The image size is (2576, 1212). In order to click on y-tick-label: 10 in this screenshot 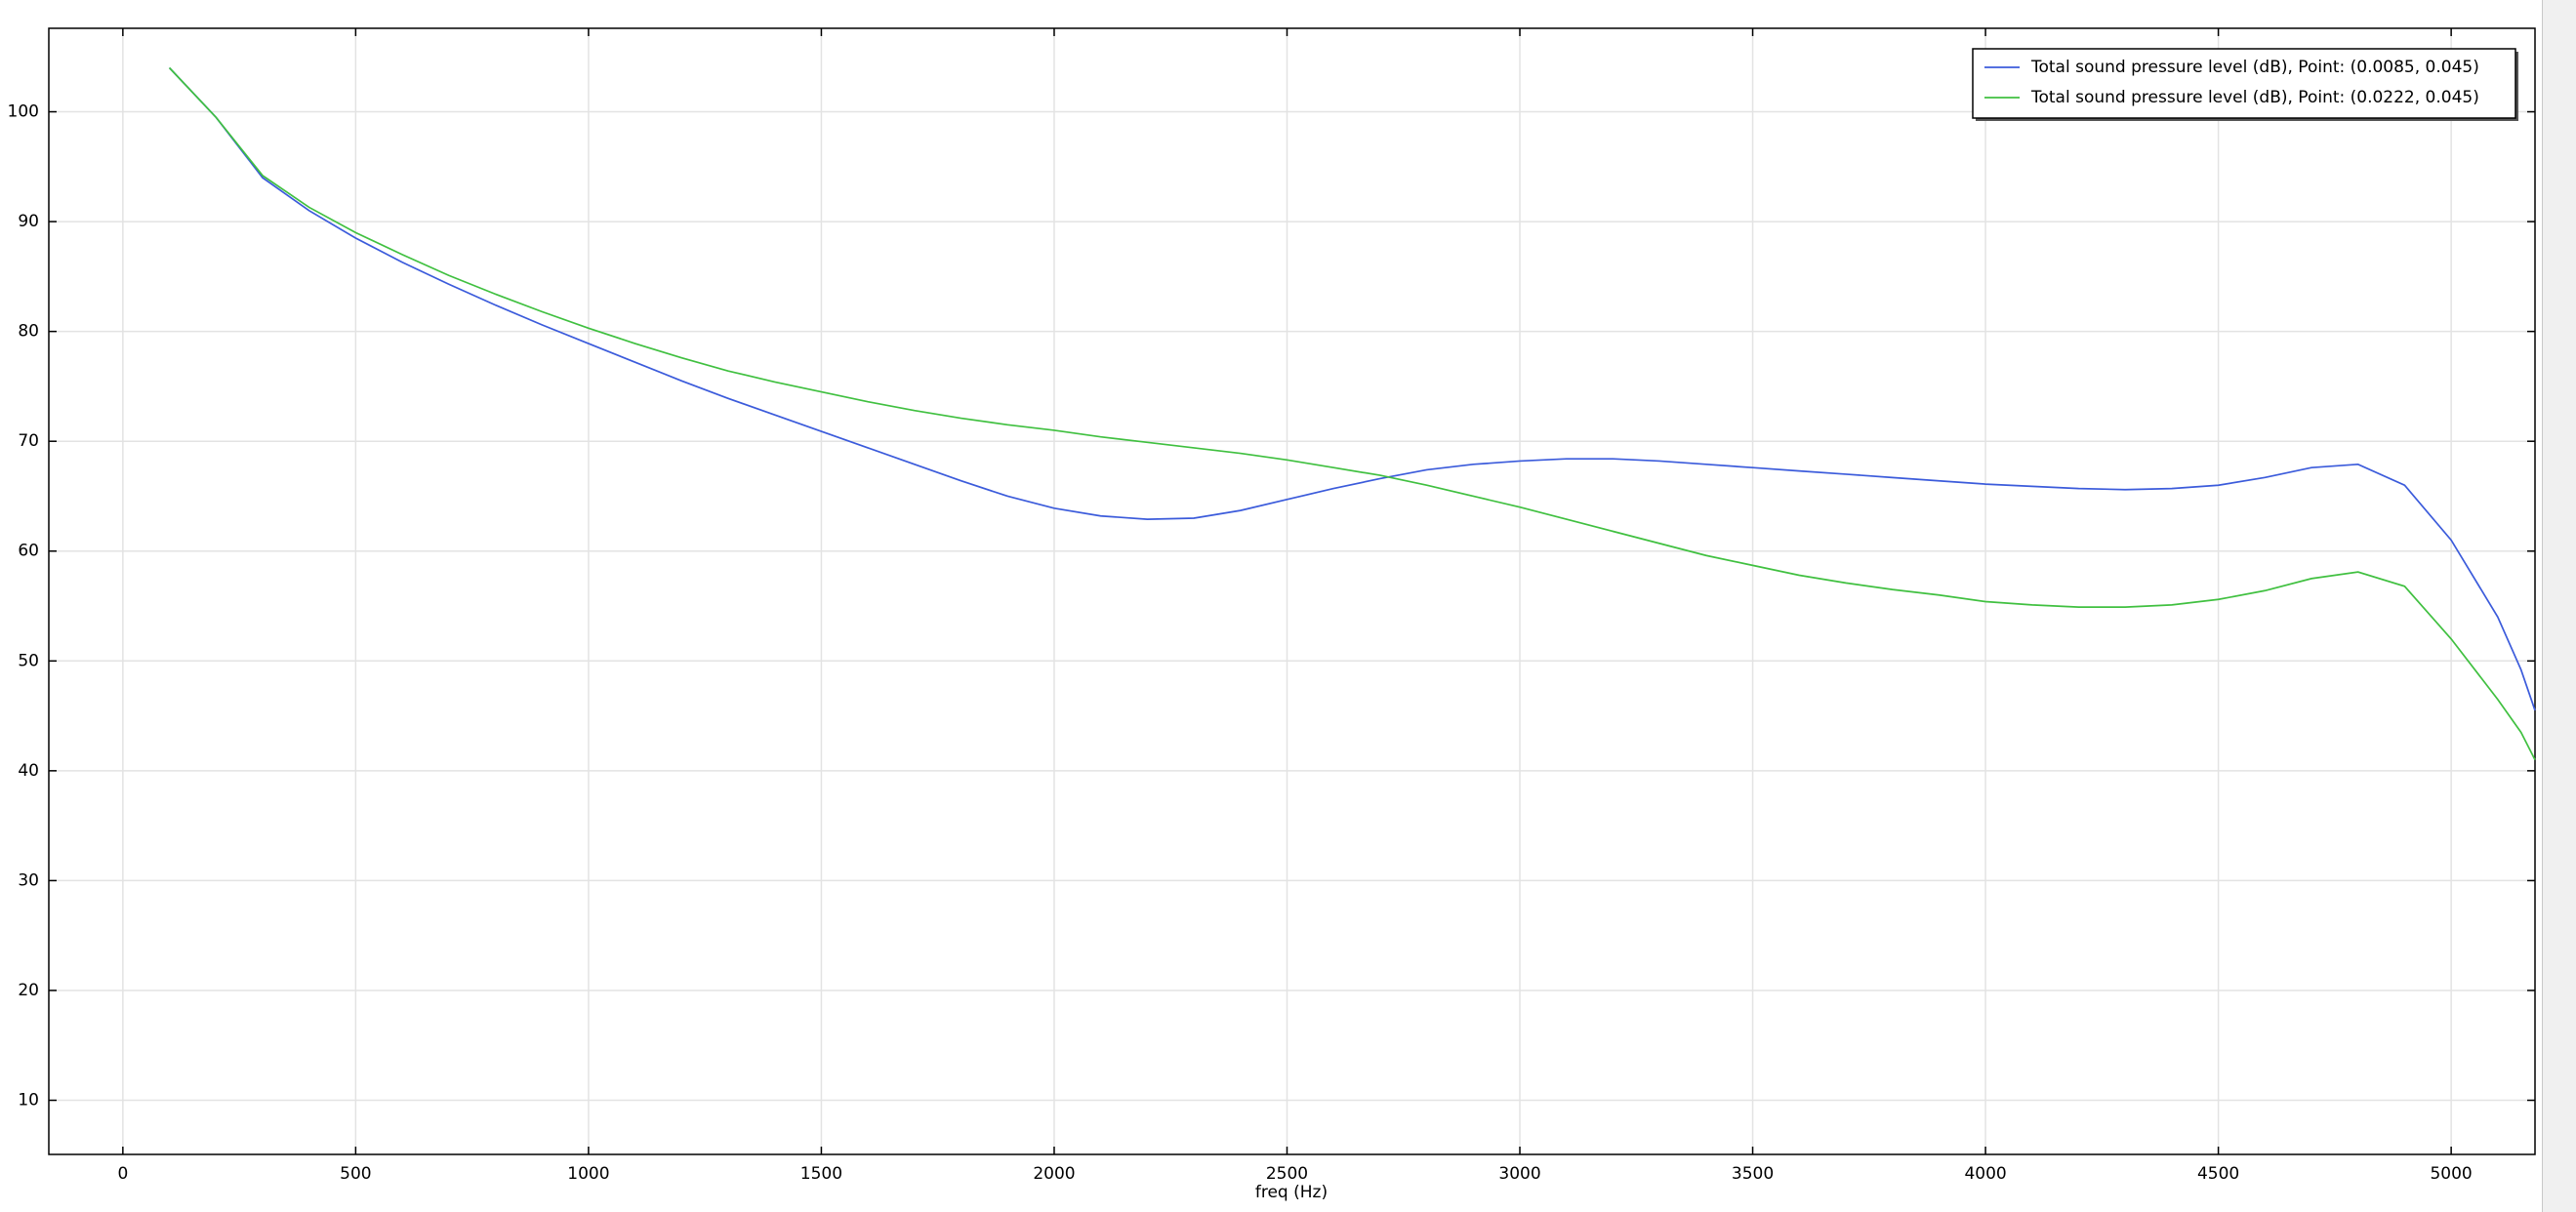, I will do `click(28, 1101)`.